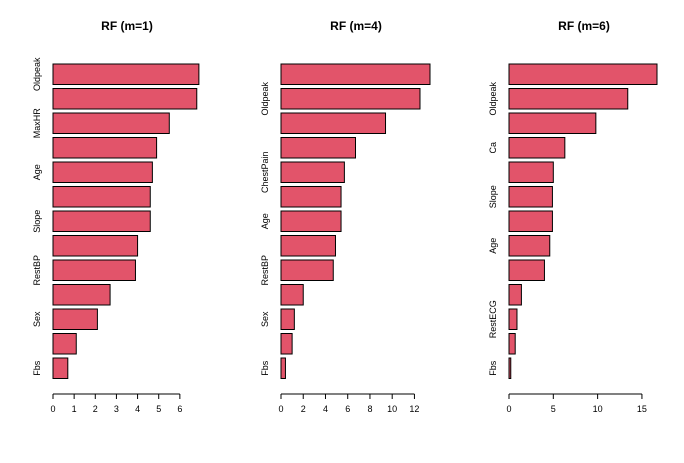 This screenshot has height=463, width=684. What do you see at coordinates (127, 26) in the screenshot?
I see `chart-title: RF (m=1)` at bounding box center [127, 26].